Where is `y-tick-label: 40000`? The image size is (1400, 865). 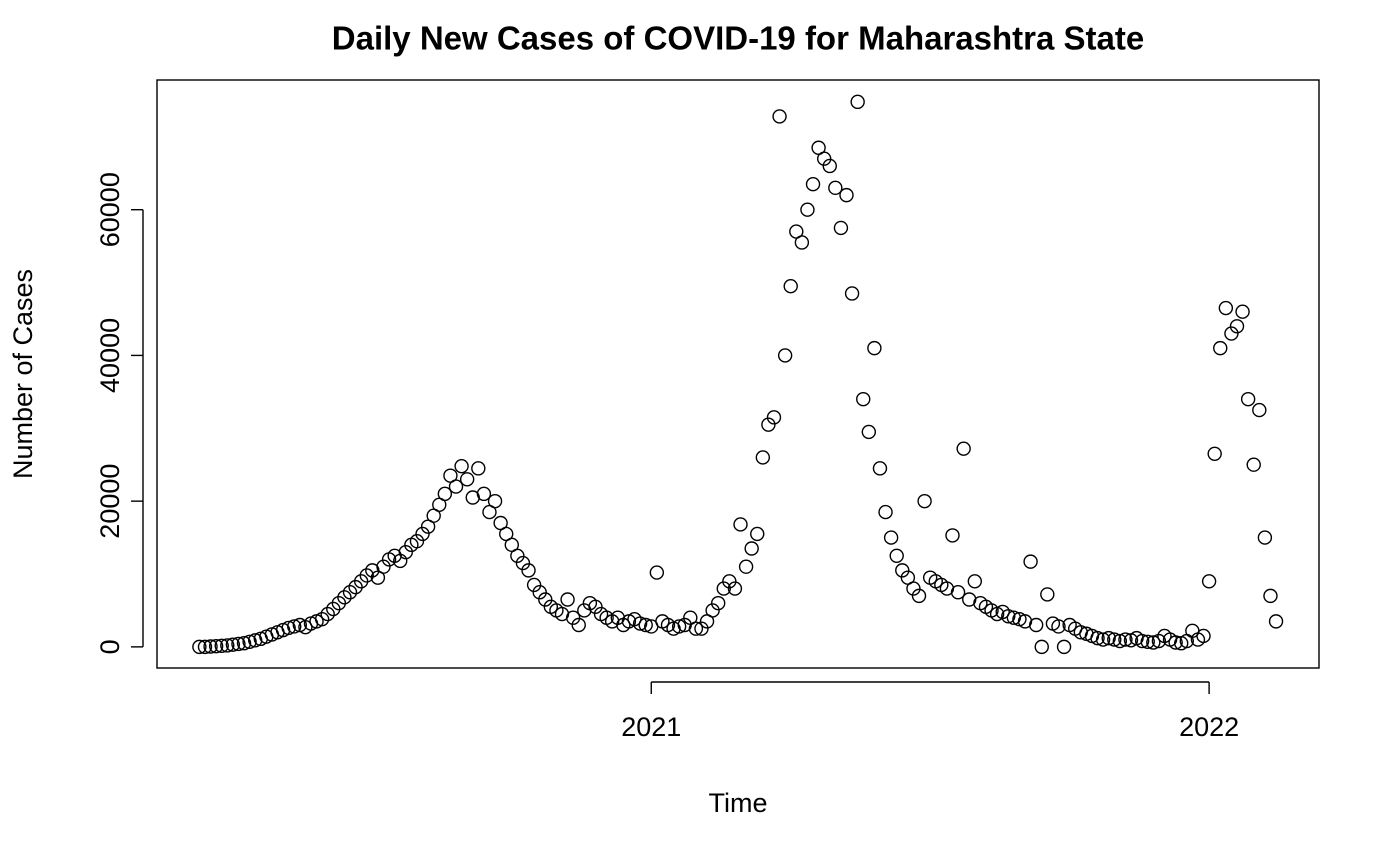 y-tick-label: 40000 is located at coordinates (110, 355).